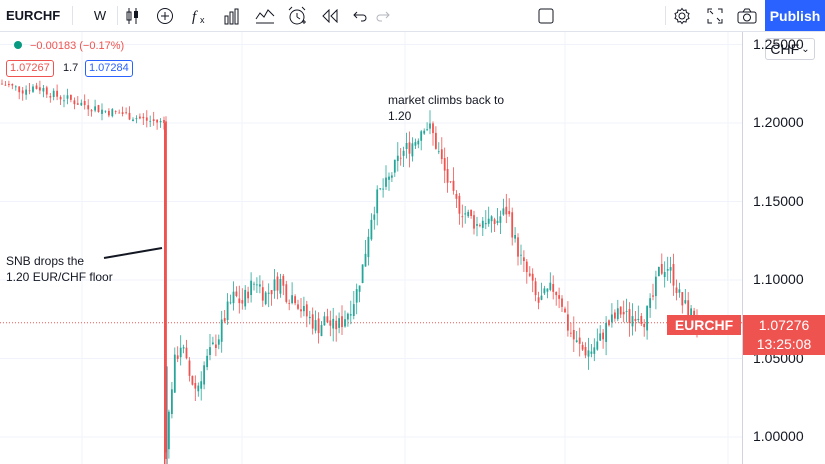  I want to click on currency-button: CHF ⌄, so click(790, 49).